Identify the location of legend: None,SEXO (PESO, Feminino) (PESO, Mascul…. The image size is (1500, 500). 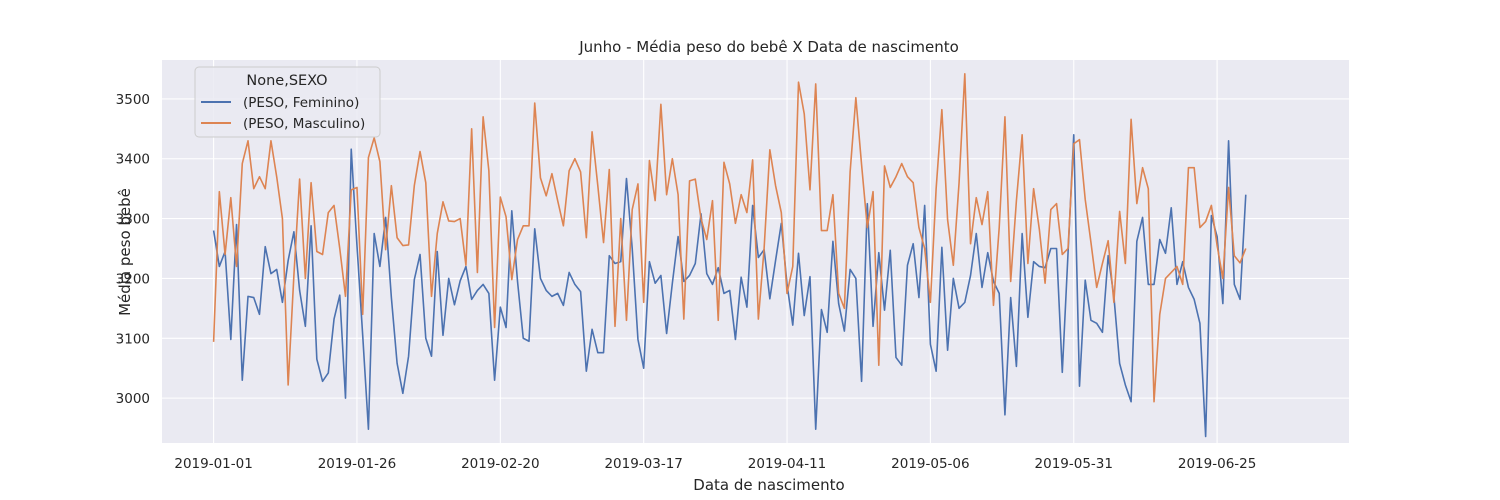
(287, 102).